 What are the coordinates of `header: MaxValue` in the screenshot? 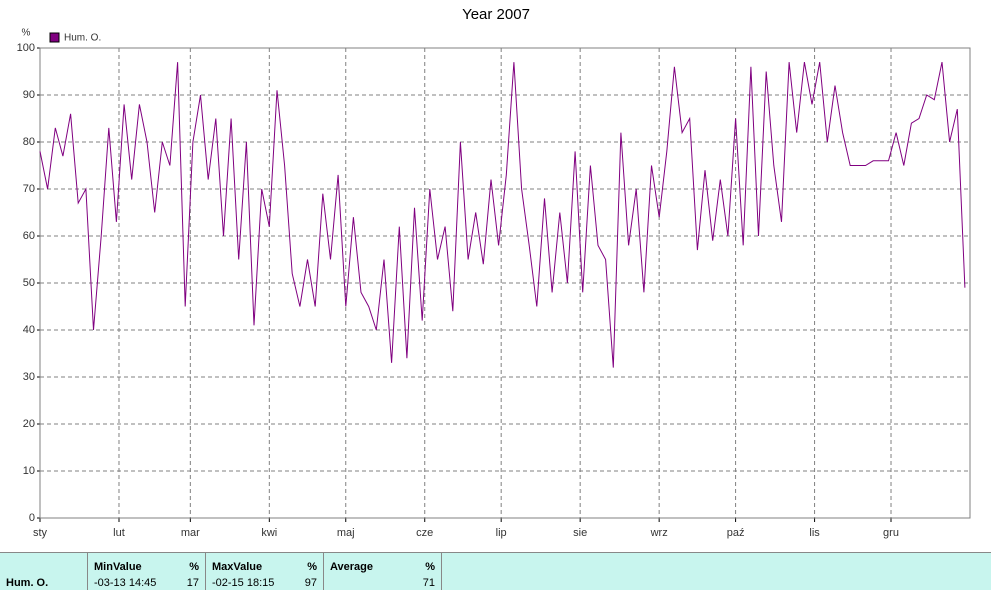 It's located at (237, 567).